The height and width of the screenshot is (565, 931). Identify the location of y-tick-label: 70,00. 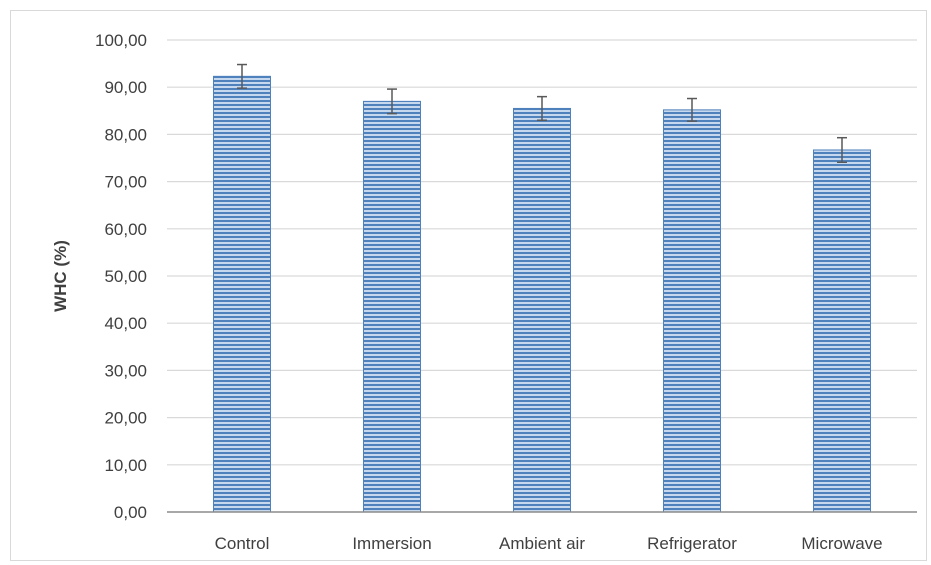
(125, 182).